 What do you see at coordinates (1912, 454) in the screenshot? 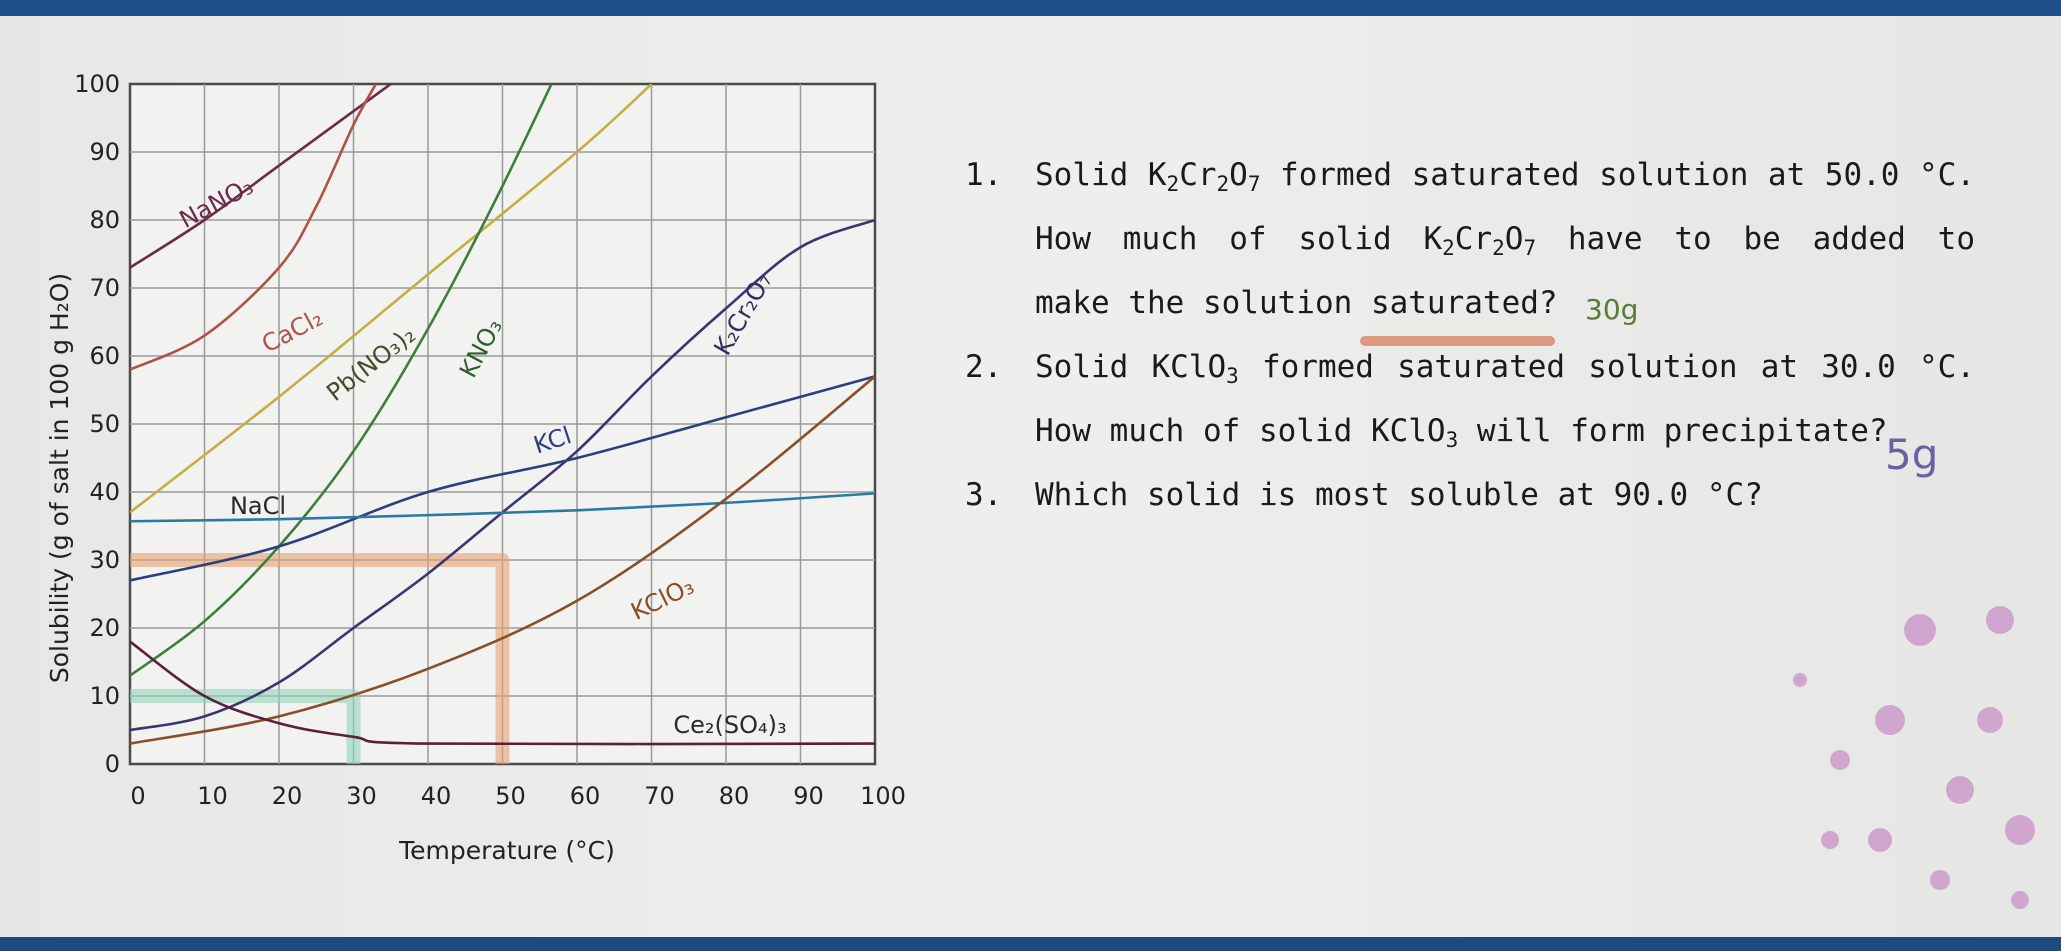
I see `handwritten-answer-2: 5g` at bounding box center [1912, 454].